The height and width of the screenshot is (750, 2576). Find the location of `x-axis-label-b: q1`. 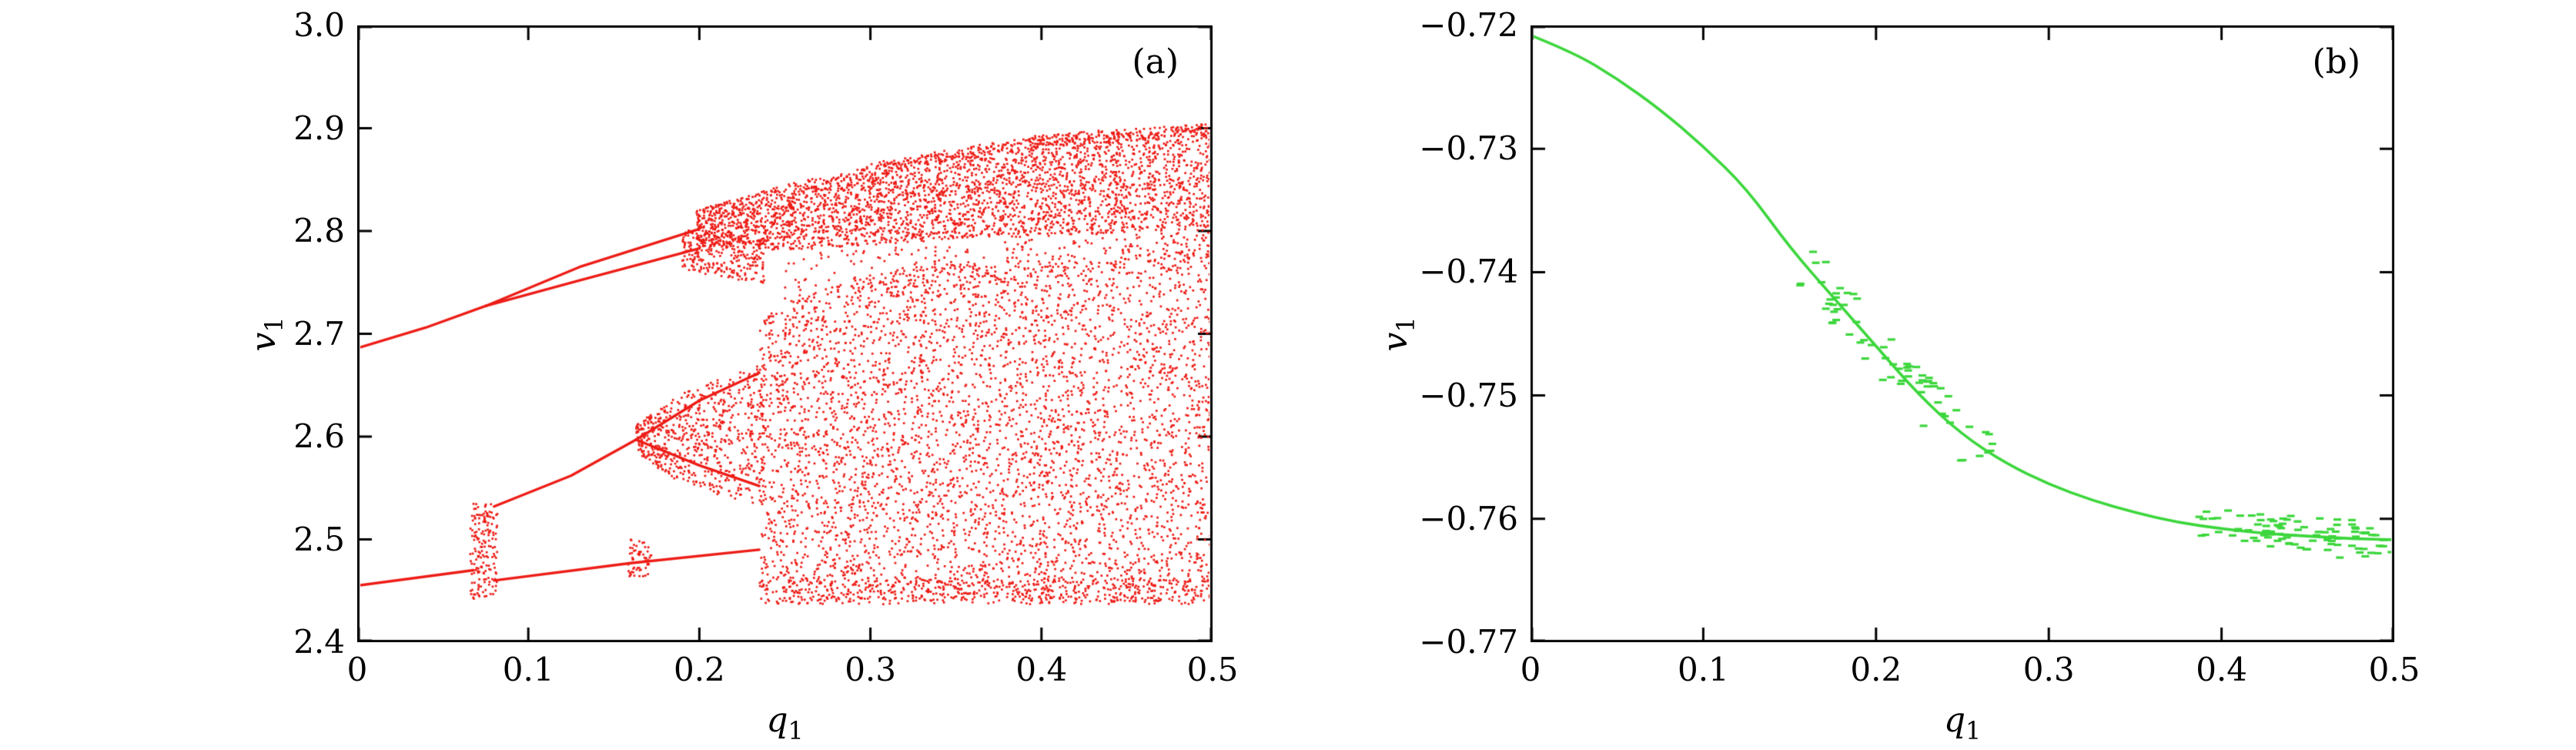

x-axis-label-b: q1 is located at coordinates (1962, 723).